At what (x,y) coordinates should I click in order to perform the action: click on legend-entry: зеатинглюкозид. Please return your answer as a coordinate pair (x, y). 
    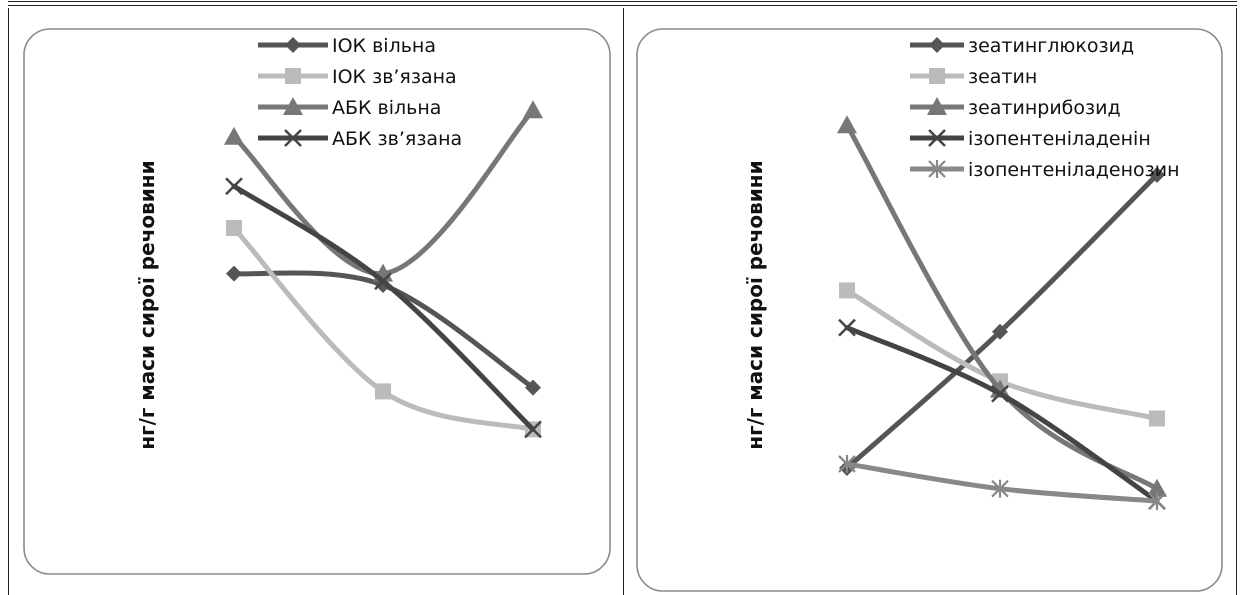
    Looking at the image, I should click on (1022, 46).